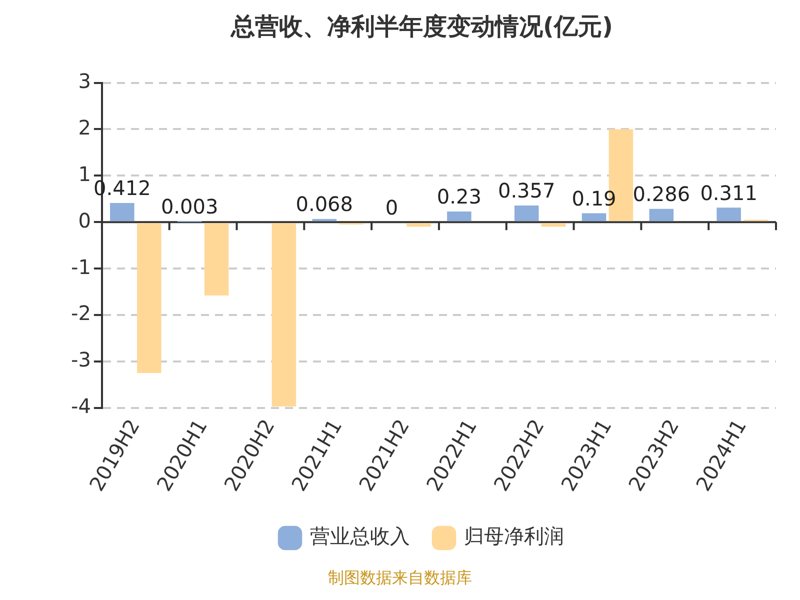  What do you see at coordinates (594, 198) in the screenshot?
I see `data-label: 0.19` at bounding box center [594, 198].